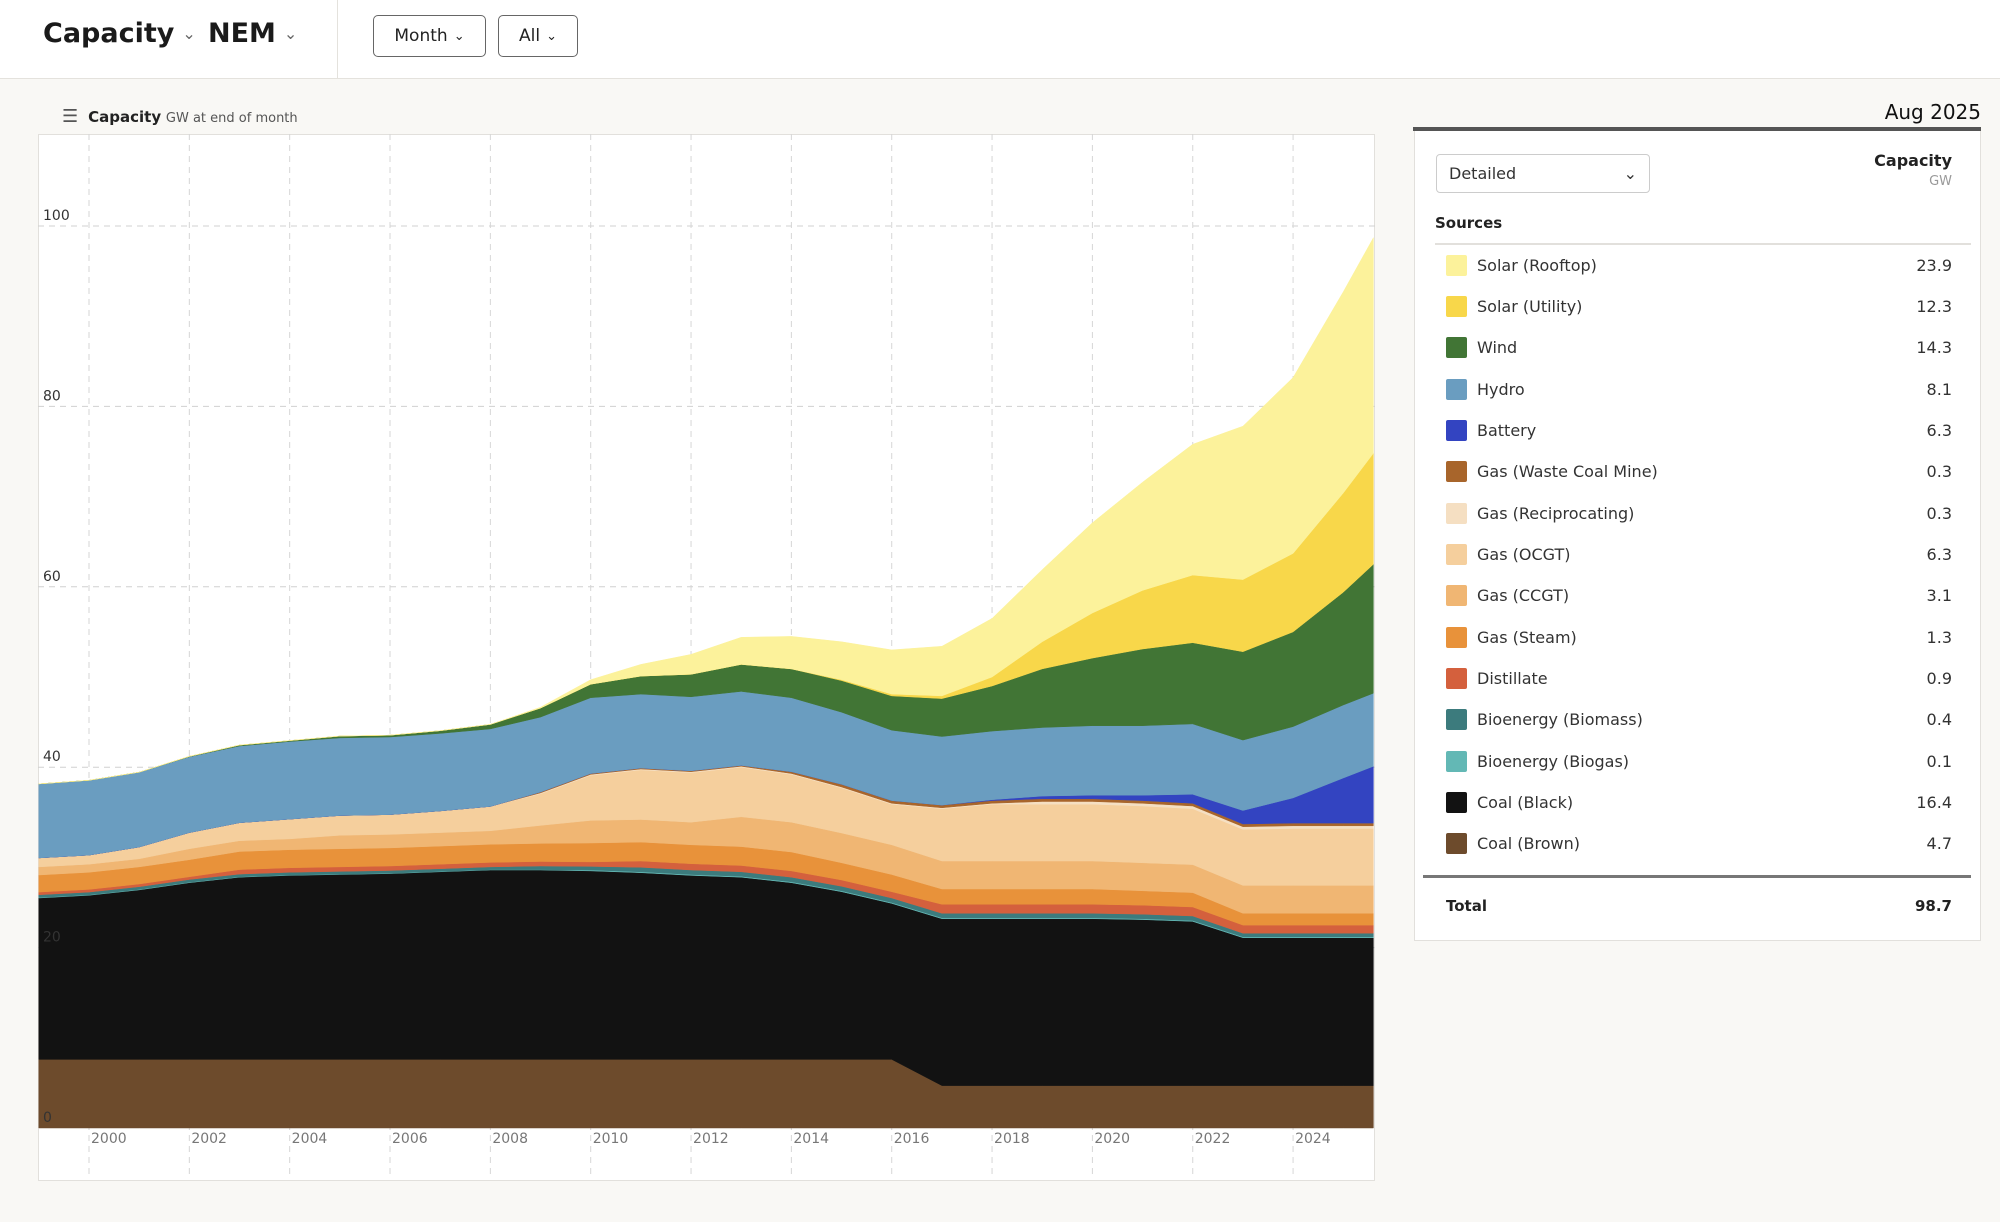  What do you see at coordinates (1699, 803) in the screenshot?
I see `legend-item: Coal (Black) 16.4` at bounding box center [1699, 803].